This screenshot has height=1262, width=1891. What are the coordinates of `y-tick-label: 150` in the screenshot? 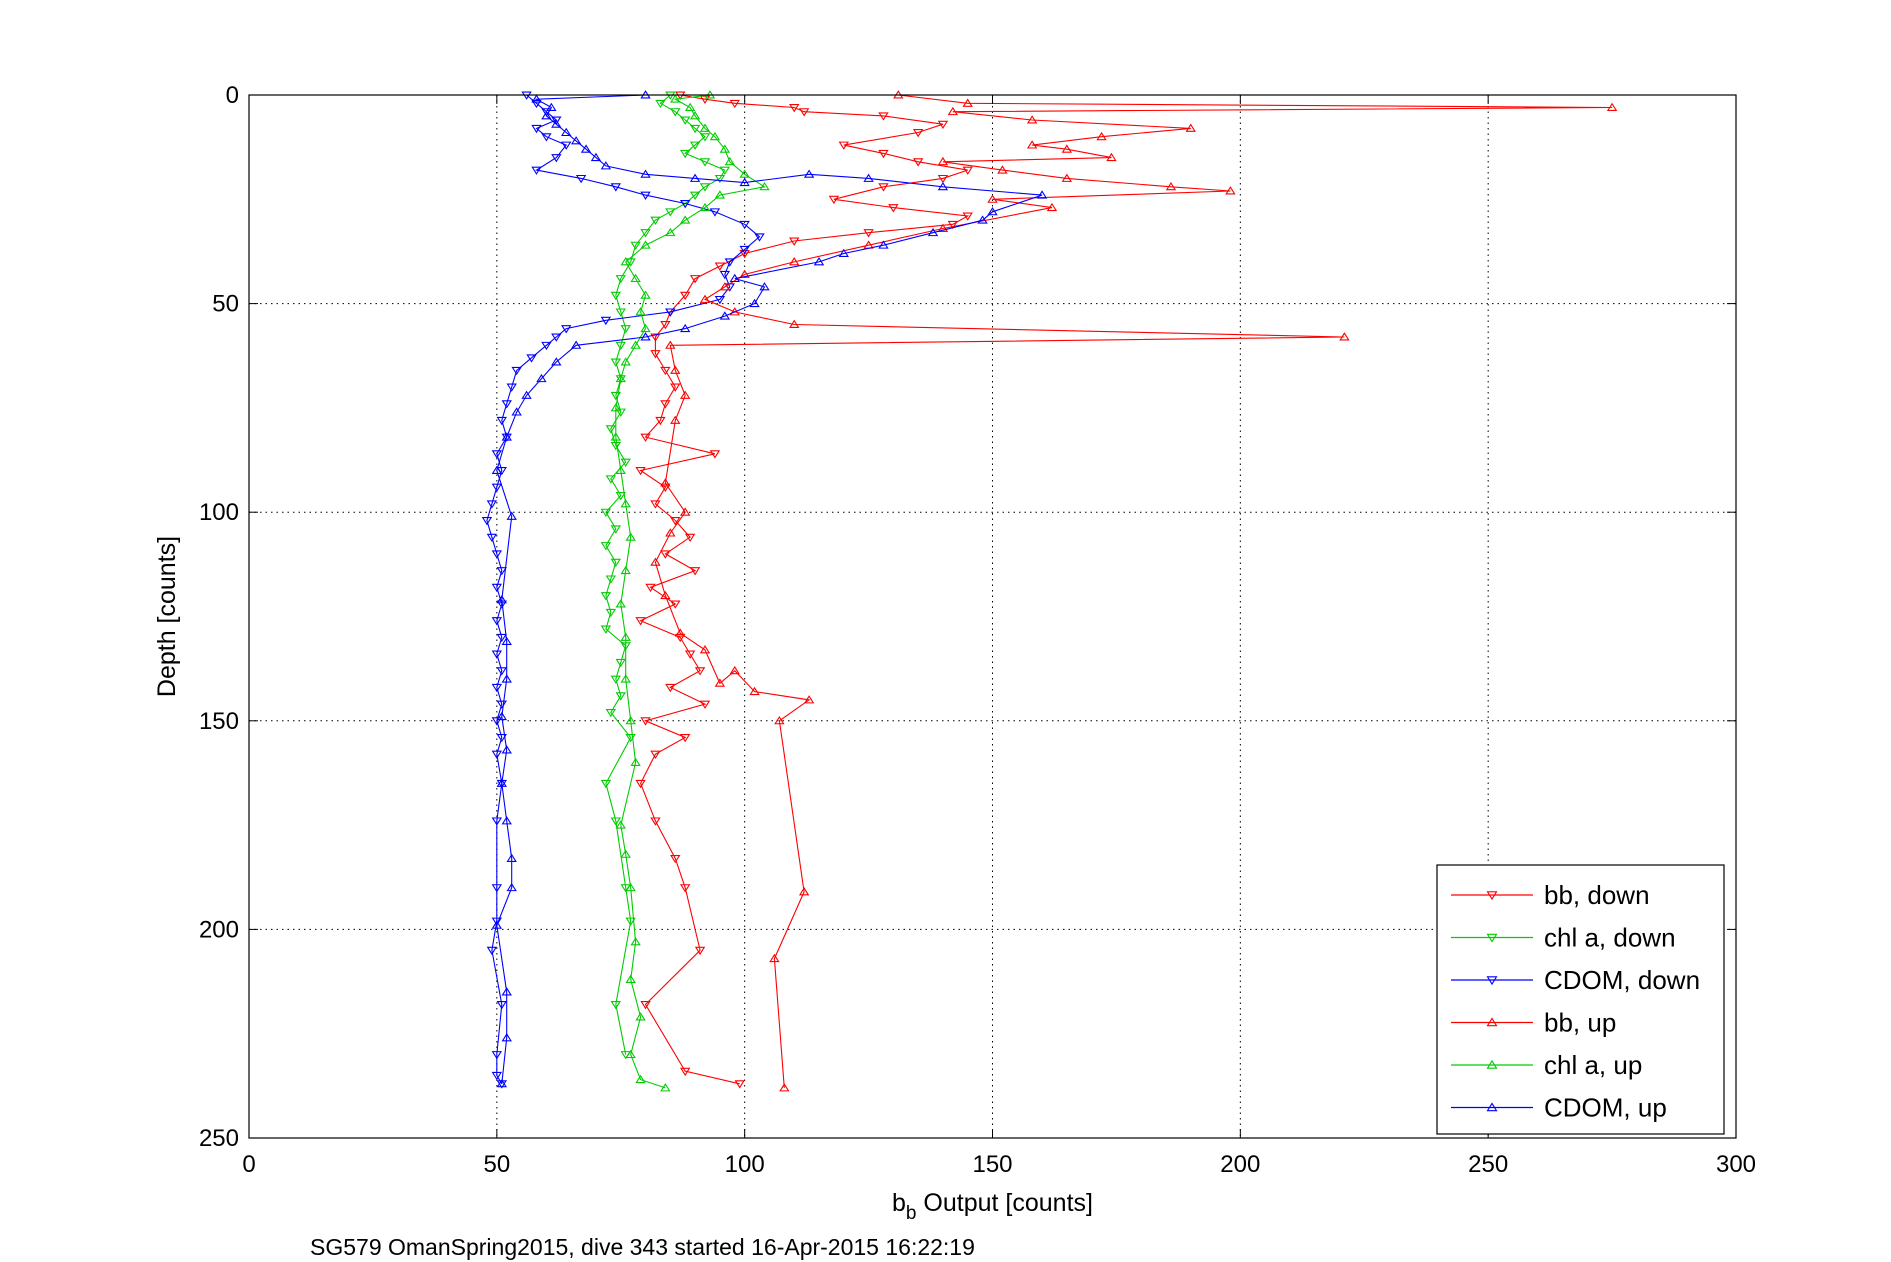 It's located at (219, 721).